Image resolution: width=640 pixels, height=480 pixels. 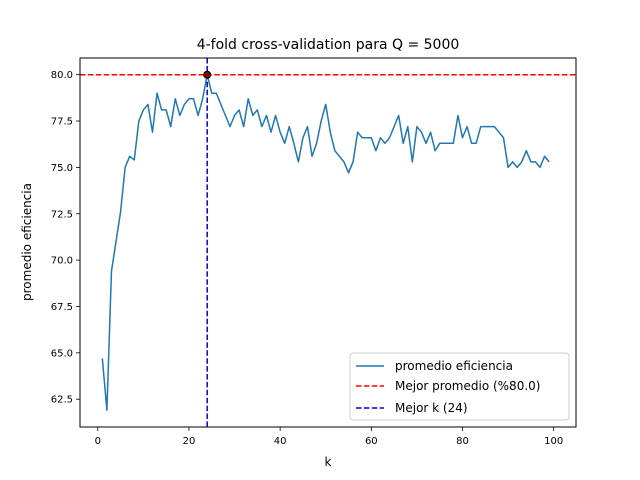 What do you see at coordinates (62, 122) in the screenshot?
I see `y-tick-label: 77.5` at bounding box center [62, 122].